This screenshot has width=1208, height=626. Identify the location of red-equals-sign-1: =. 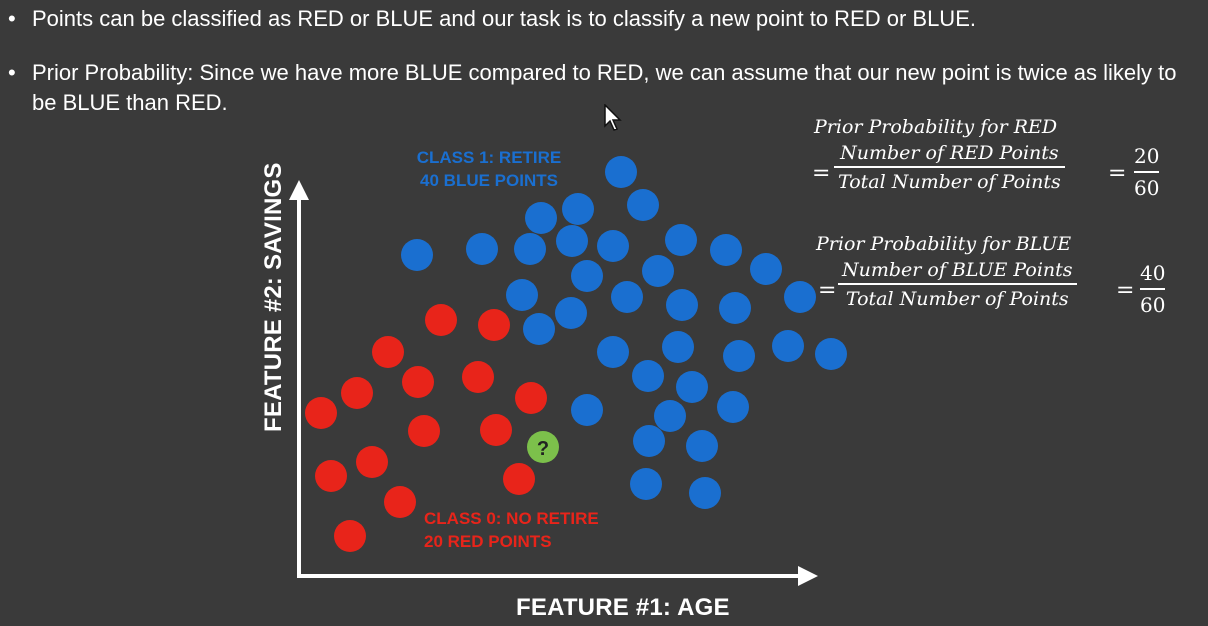
(821, 173).